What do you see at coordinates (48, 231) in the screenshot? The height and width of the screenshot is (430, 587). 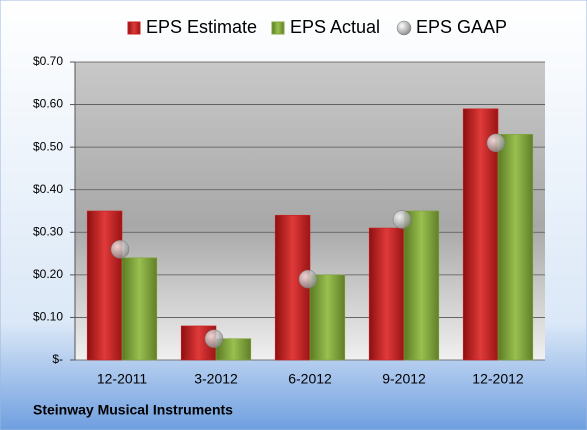 I see `y-tick-label: $0.30` at bounding box center [48, 231].